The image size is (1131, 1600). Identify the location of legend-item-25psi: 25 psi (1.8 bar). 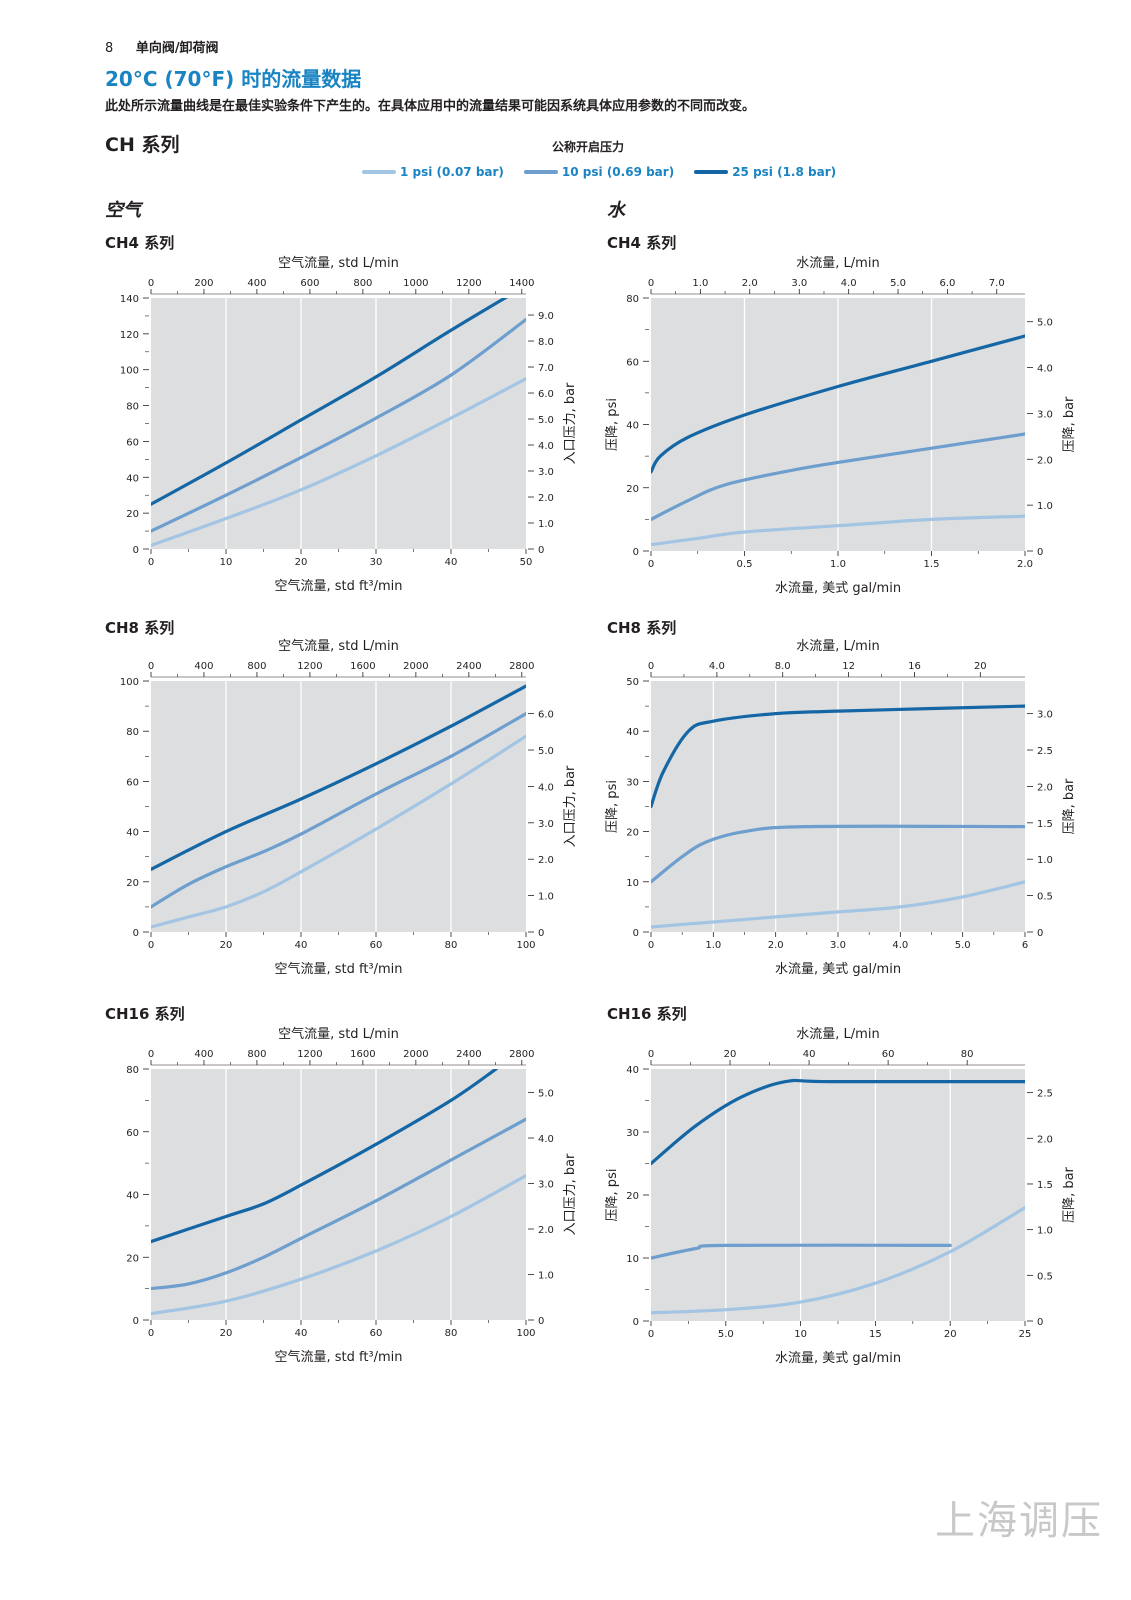
(765, 172).